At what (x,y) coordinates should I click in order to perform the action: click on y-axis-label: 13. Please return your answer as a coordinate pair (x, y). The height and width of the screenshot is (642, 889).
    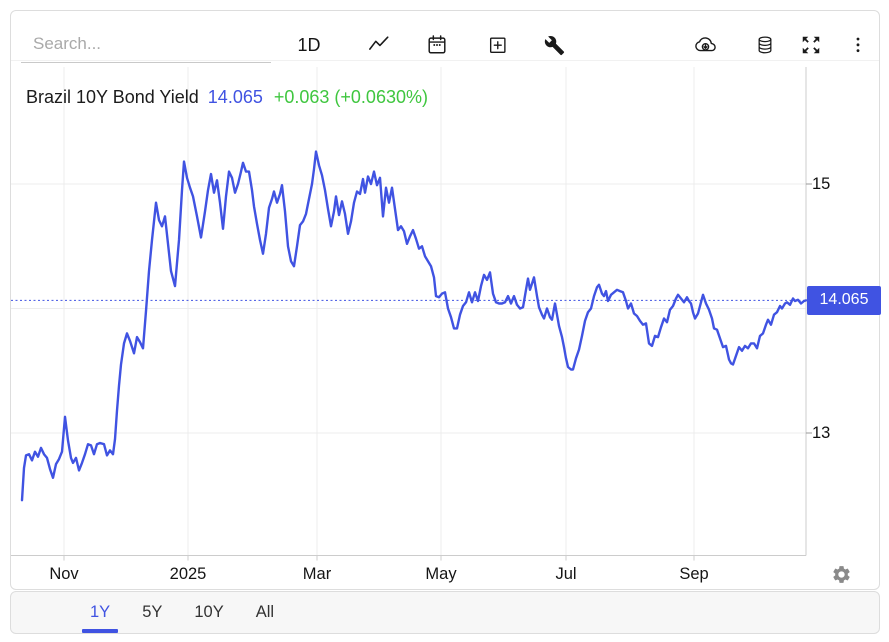
    Looking at the image, I should click on (821, 433).